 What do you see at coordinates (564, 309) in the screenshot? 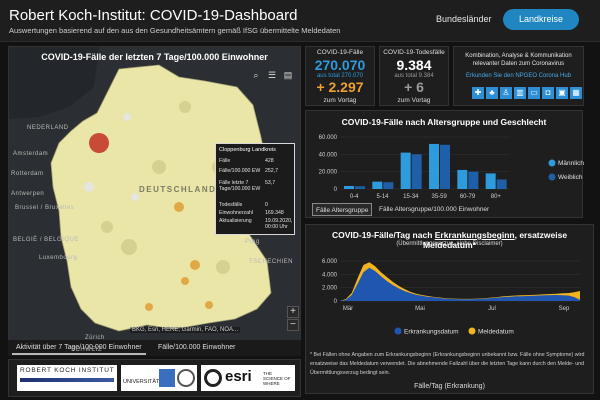
I see `x-tick-label: Sep` at bounding box center [564, 309].